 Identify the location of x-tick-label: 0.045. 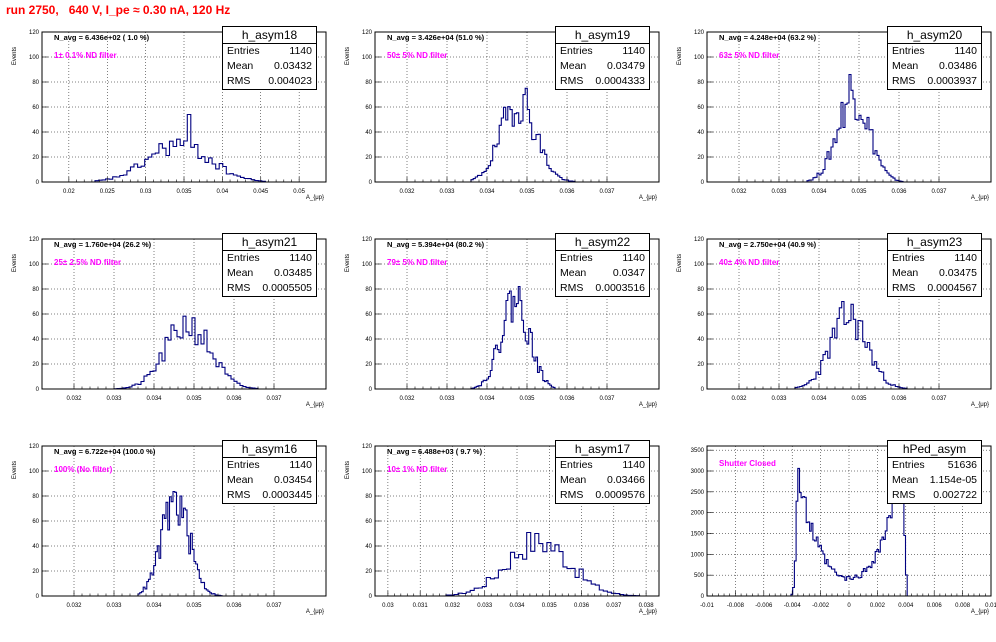
(261, 192).